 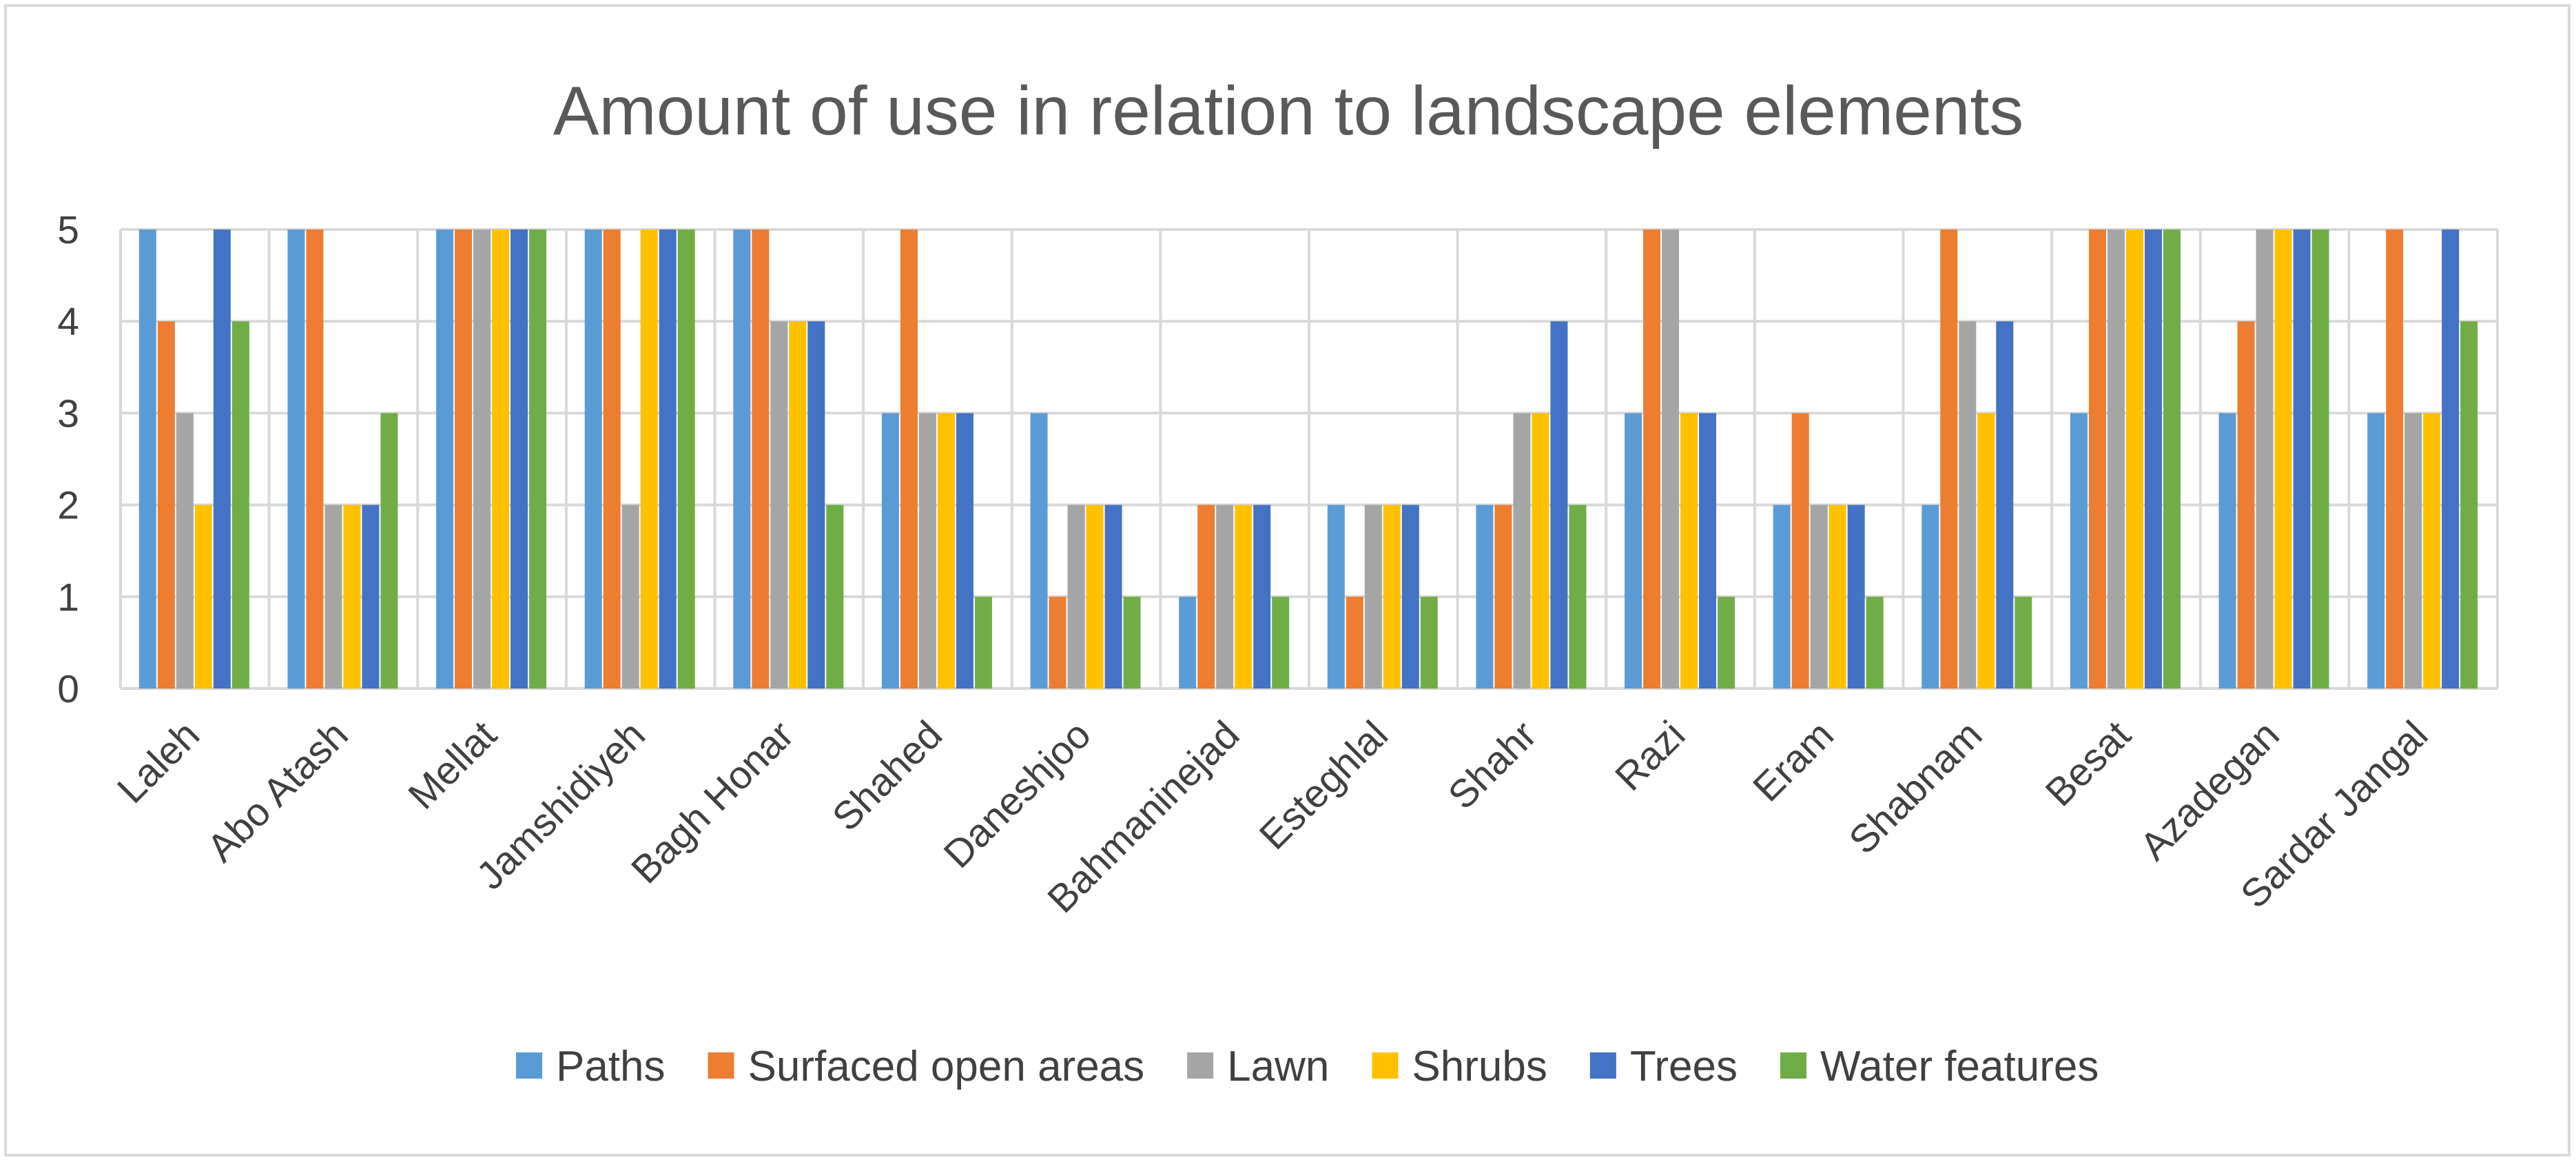 What do you see at coordinates (68, 597) in the screenshot?
I see `y-tick-label: 1` at bounding box center [68, 597].